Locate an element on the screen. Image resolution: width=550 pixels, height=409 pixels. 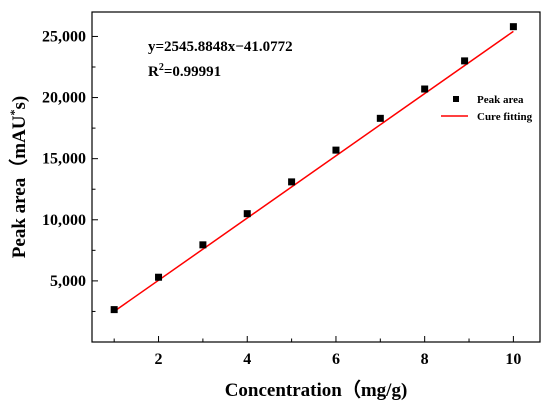
x-axis-title: Concentration（mg/g) is located at coordinates (316, 389).